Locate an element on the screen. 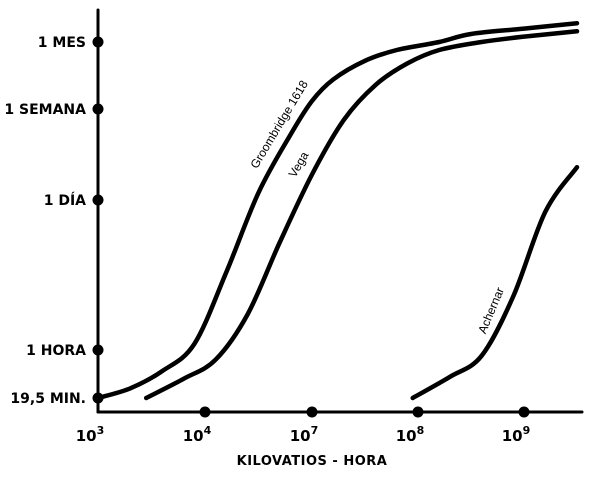 The height and width of the screenshot is (478, 600). x-ticks: 103 104 107 108 109 is located at coordinates (303, 425).